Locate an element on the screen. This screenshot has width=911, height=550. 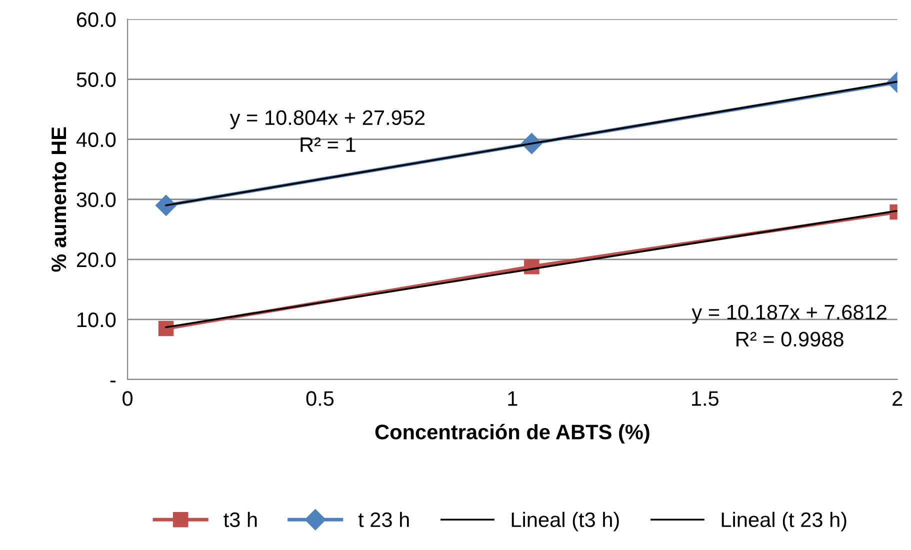
x-tick-label: 0 is located at coordinates (127, 398).